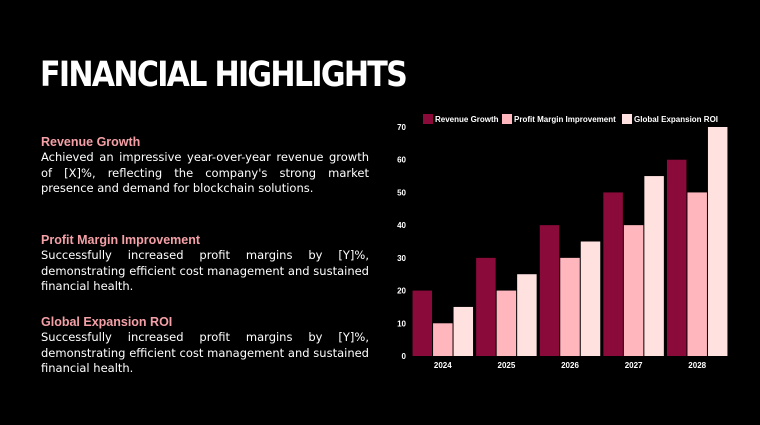 This screenshot has width=760, height=425. What do you see at coordinates (121, 240) in the screenshot?
I see `highlight-heading: Profit Margin Improvement` at bounding box center [121, 240].